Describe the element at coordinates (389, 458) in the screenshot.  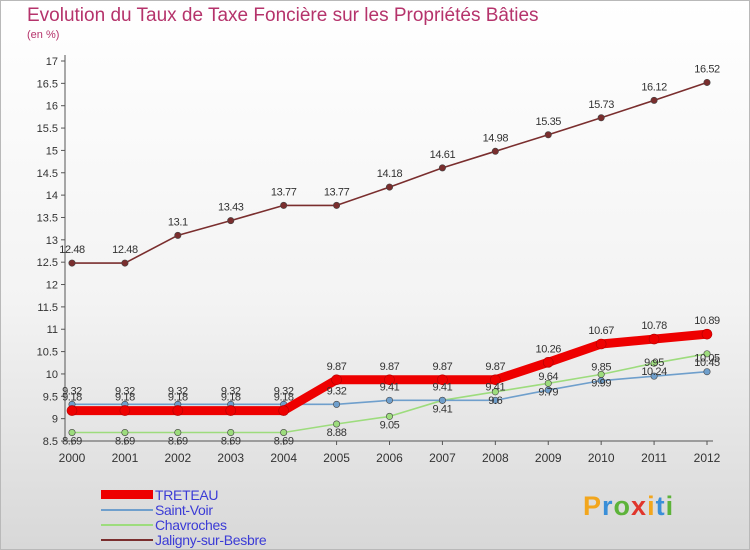
I see `x-tick-label: 2006` at that location.